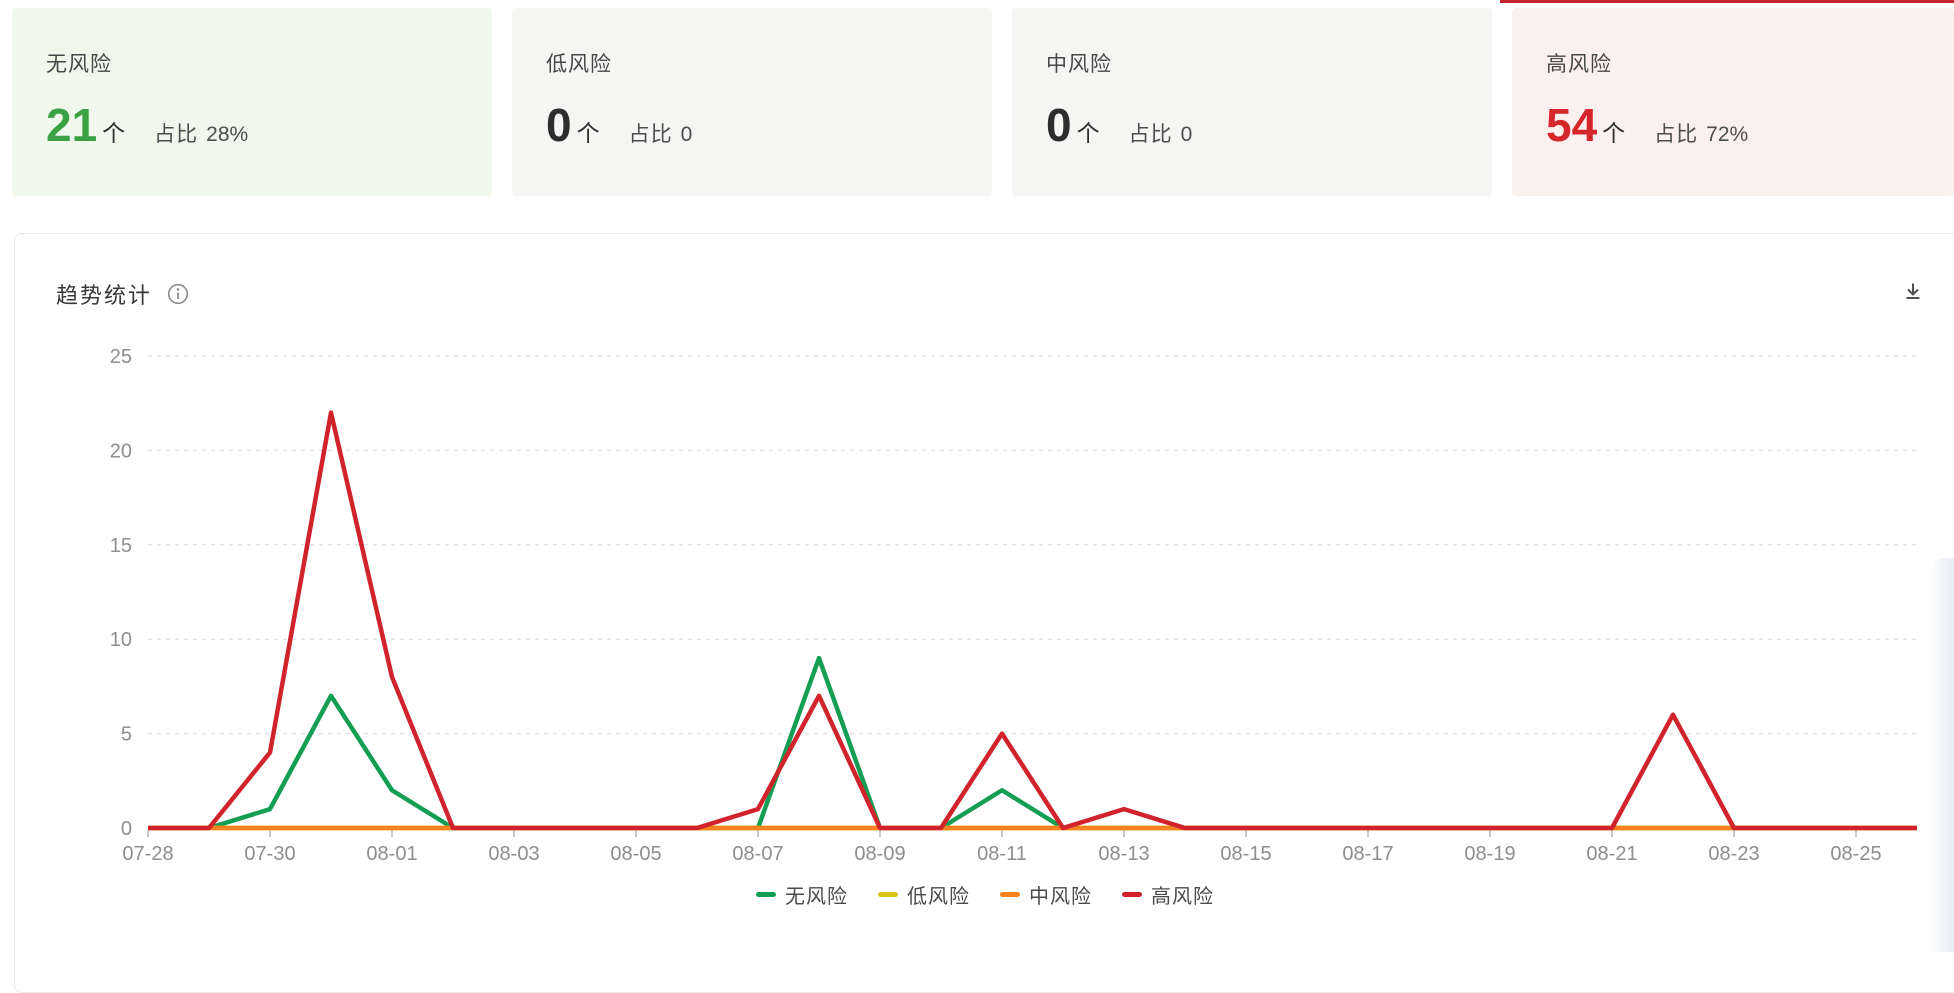  What do you see at coordinates (757, 854) in the screenshot?
I see `x-axis-label: 08-07` at bounding box center [757, 854].